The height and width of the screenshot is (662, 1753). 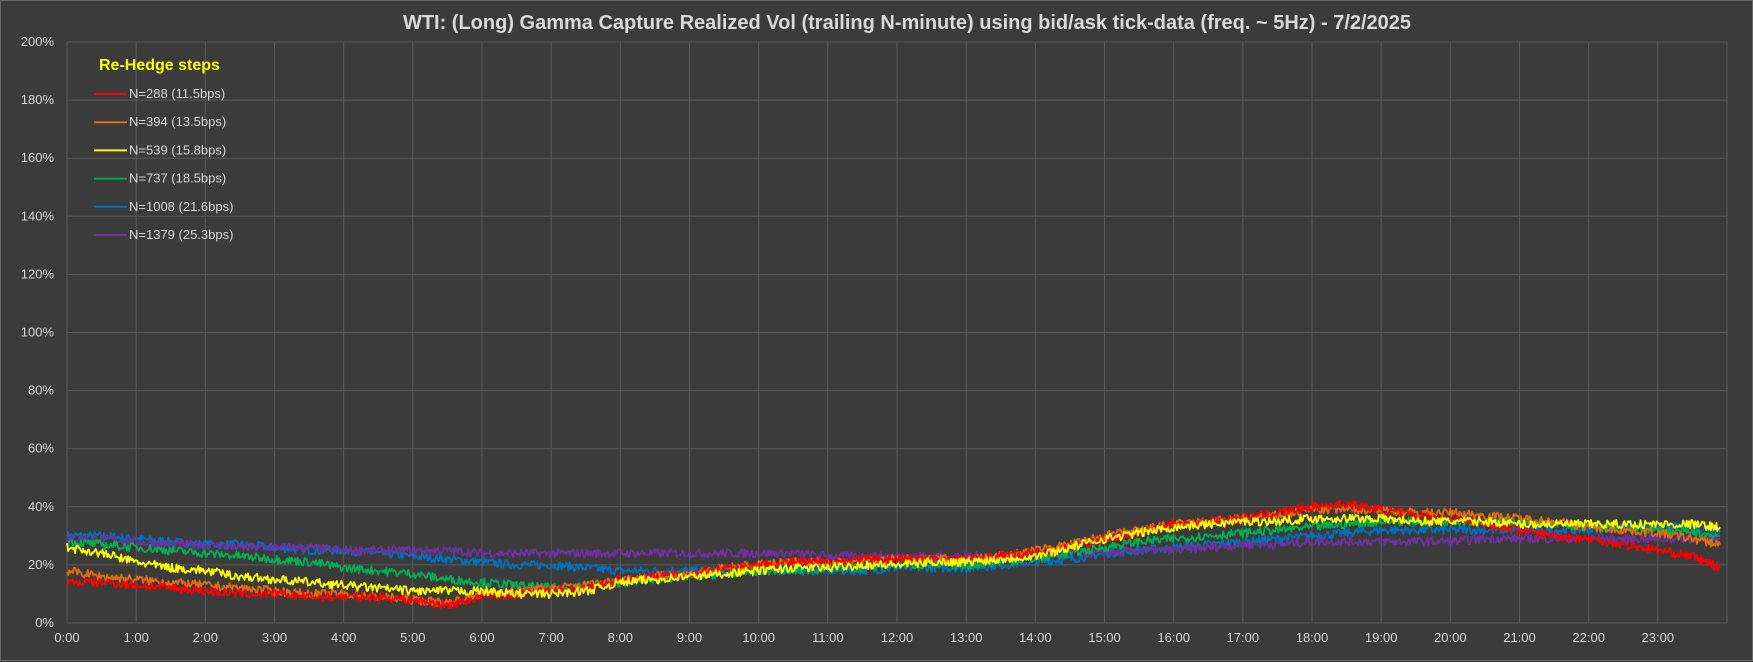 I want to click on legend-entry: N=1379 (25.3bps), so click(x=181, y=234).